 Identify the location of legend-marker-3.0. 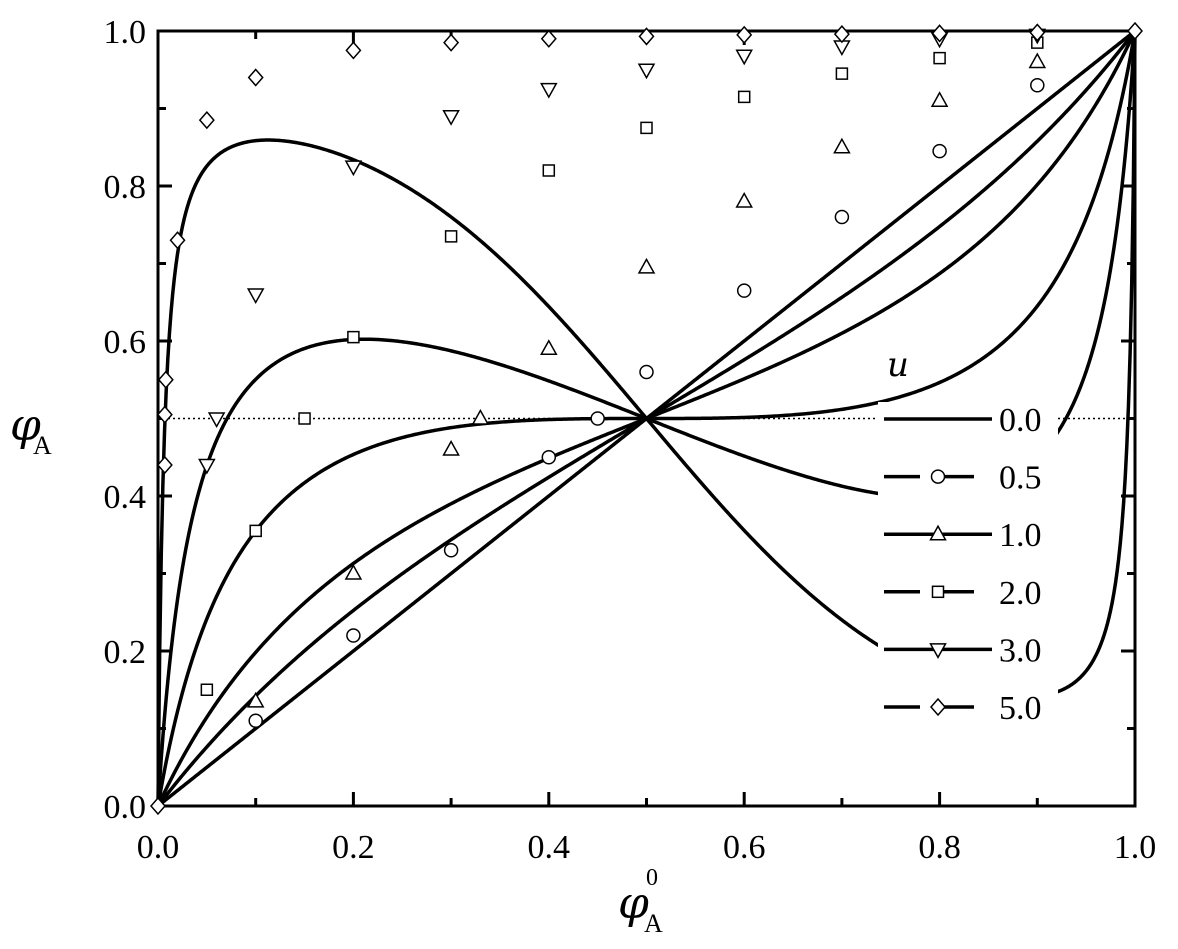
(938, 651).